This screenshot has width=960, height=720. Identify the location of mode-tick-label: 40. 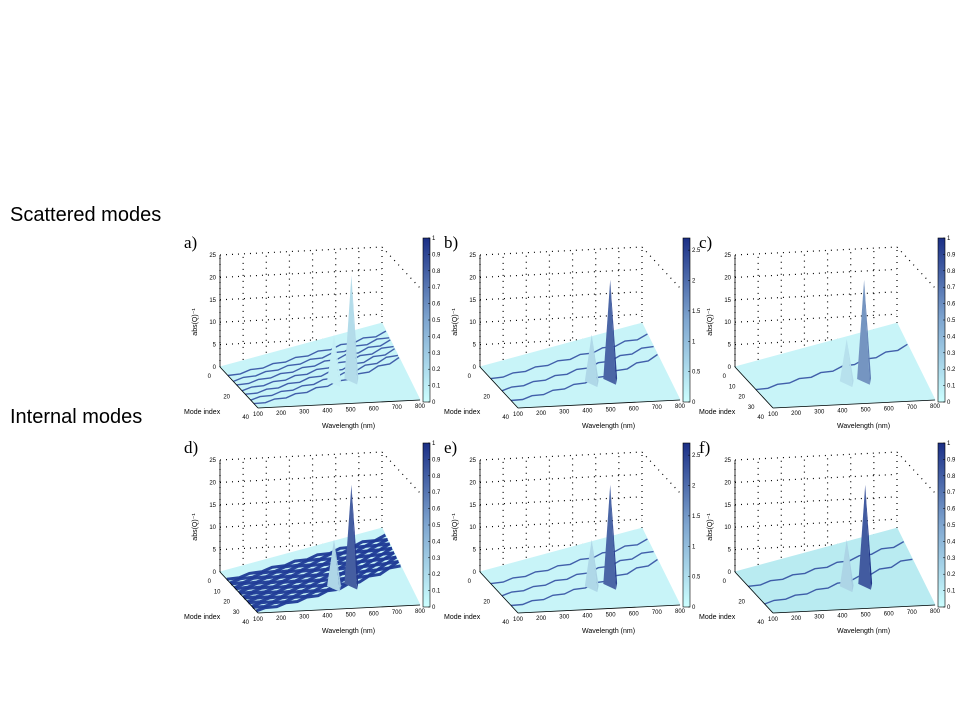
(245, 418).